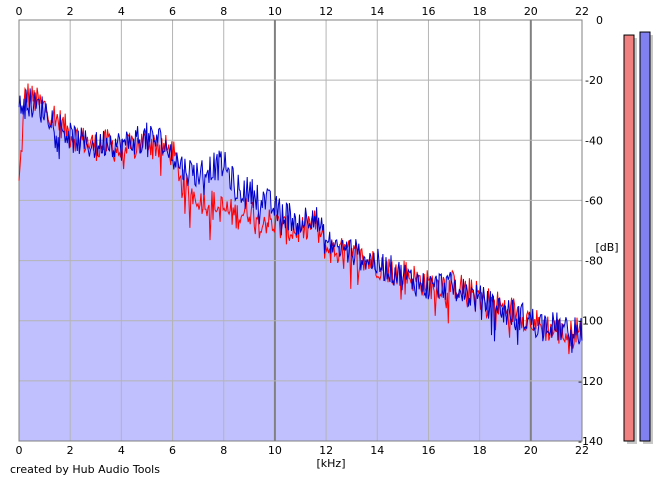 The height and width of the screenshot is (484, 664). Describe the element at coordinates (594, 261) in the screenshot. I see `y-tick-label: -80` at that location.